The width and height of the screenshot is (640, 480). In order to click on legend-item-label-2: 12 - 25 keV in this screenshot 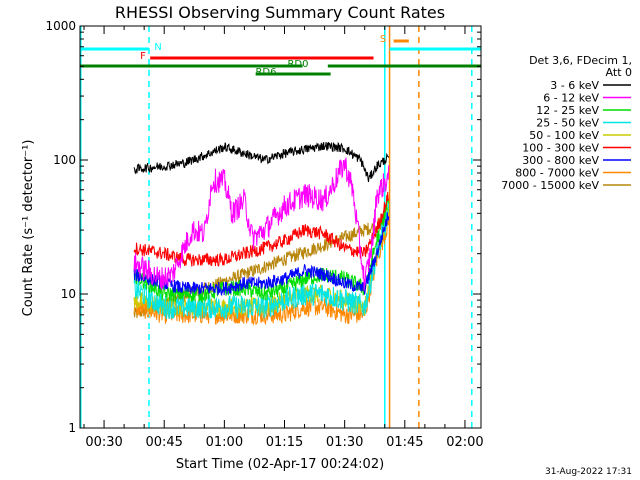, I will do `click(567, 110)`.